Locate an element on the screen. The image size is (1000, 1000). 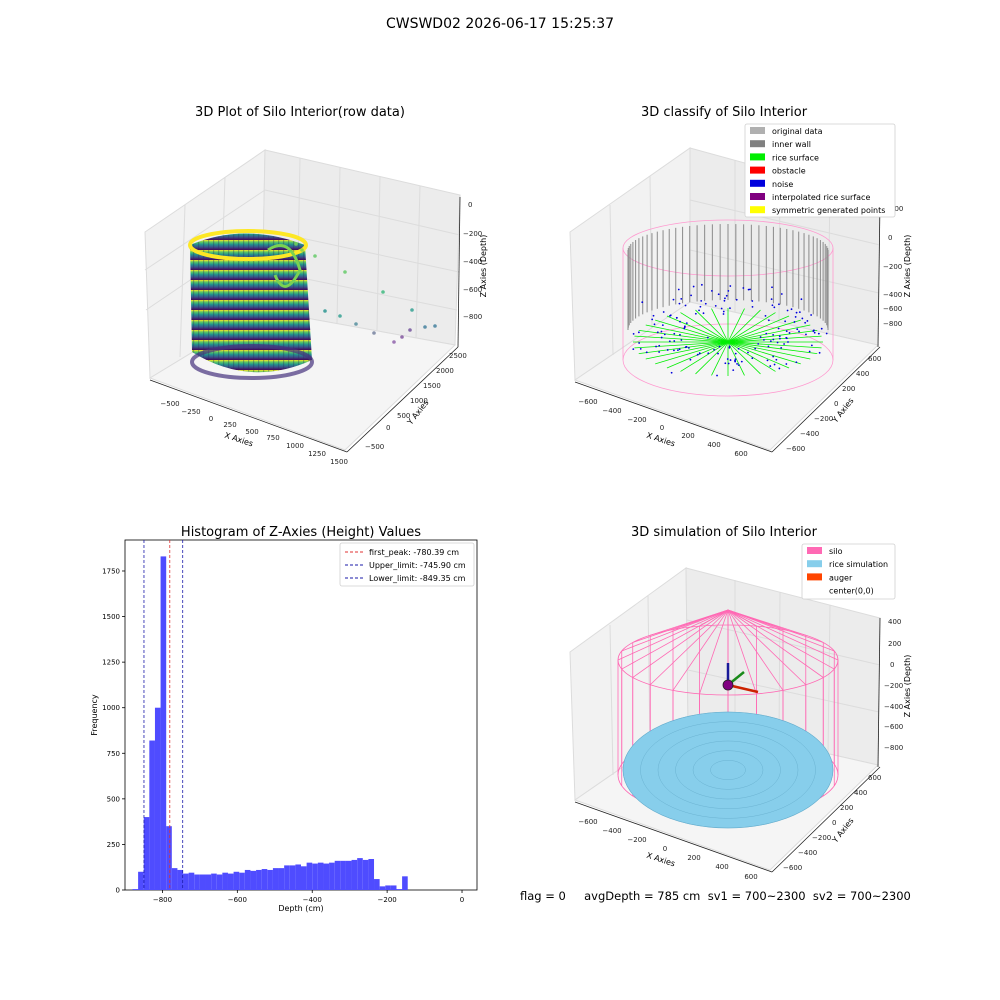
hist-xlabel: Depth (cm) is located at coordinates (300, 908).